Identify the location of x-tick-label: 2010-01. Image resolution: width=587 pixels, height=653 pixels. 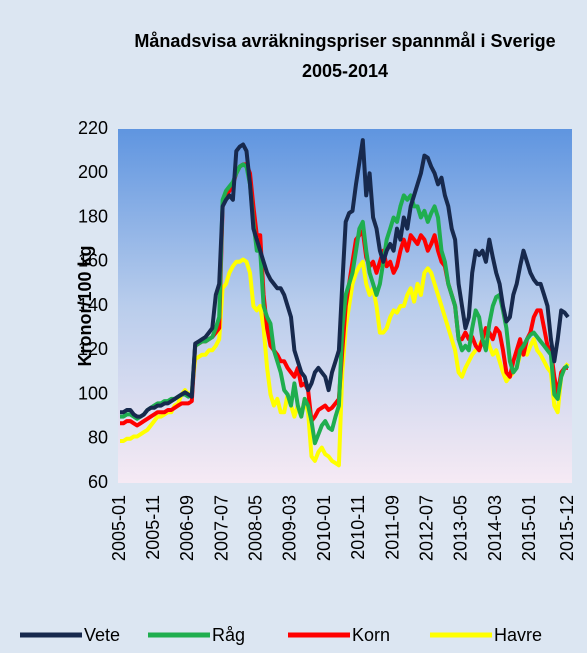
(324, 528).